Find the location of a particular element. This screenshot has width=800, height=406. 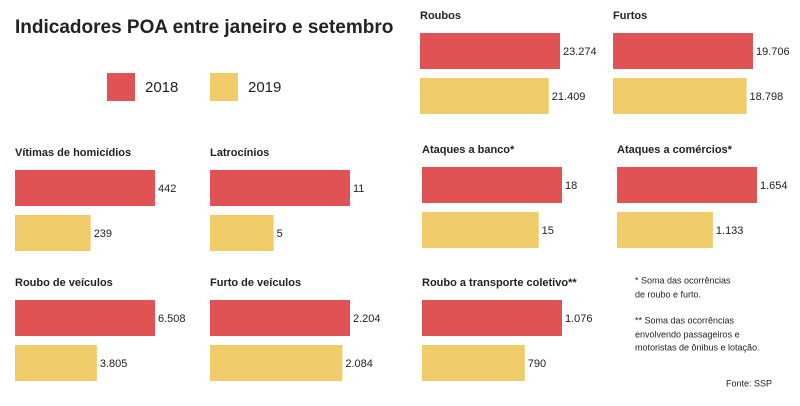

value-label: 19.706 is located at coordinates (773, 52).